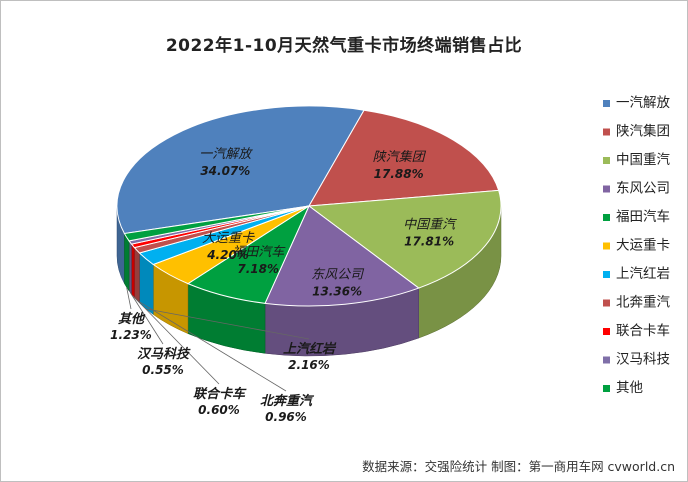  I want to click on slice-label-3: 东风公司, so click(338, 275).